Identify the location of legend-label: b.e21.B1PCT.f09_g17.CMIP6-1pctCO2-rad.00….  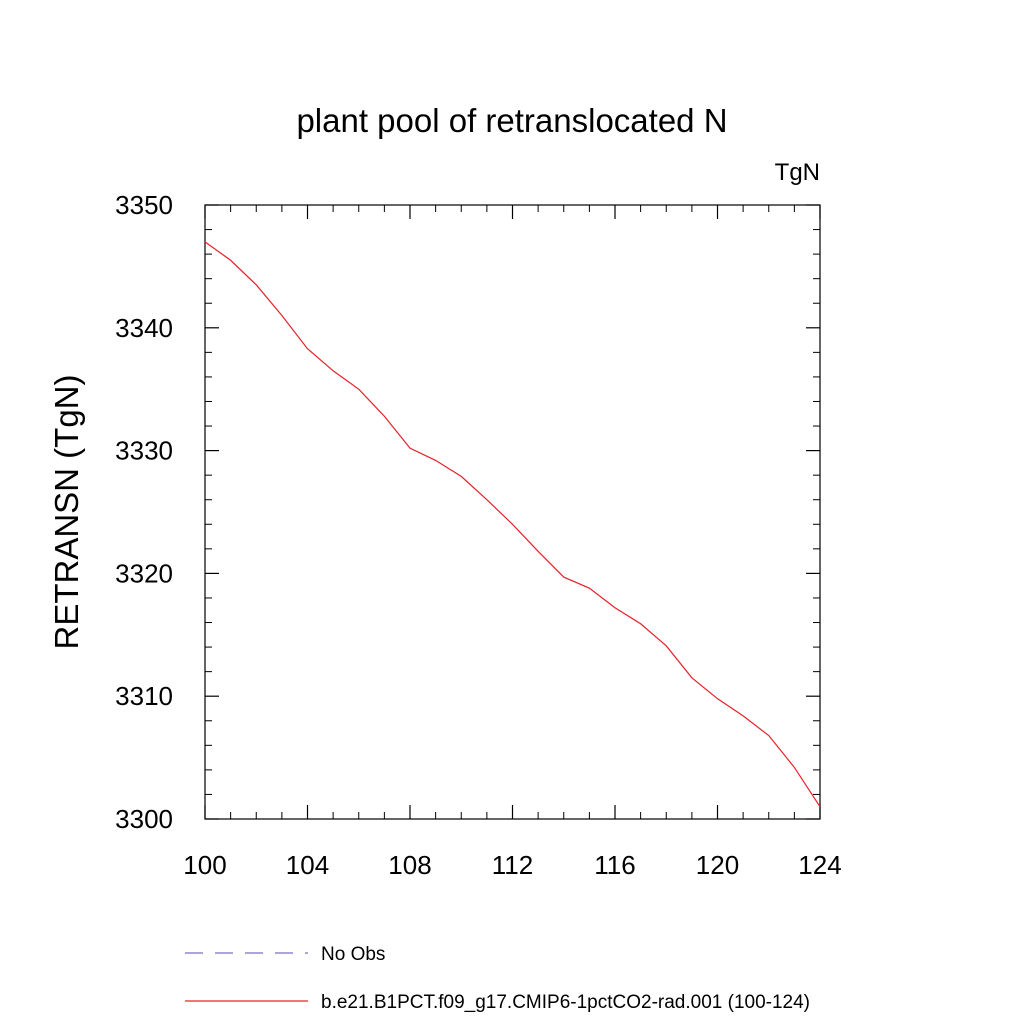
(565, 1002).